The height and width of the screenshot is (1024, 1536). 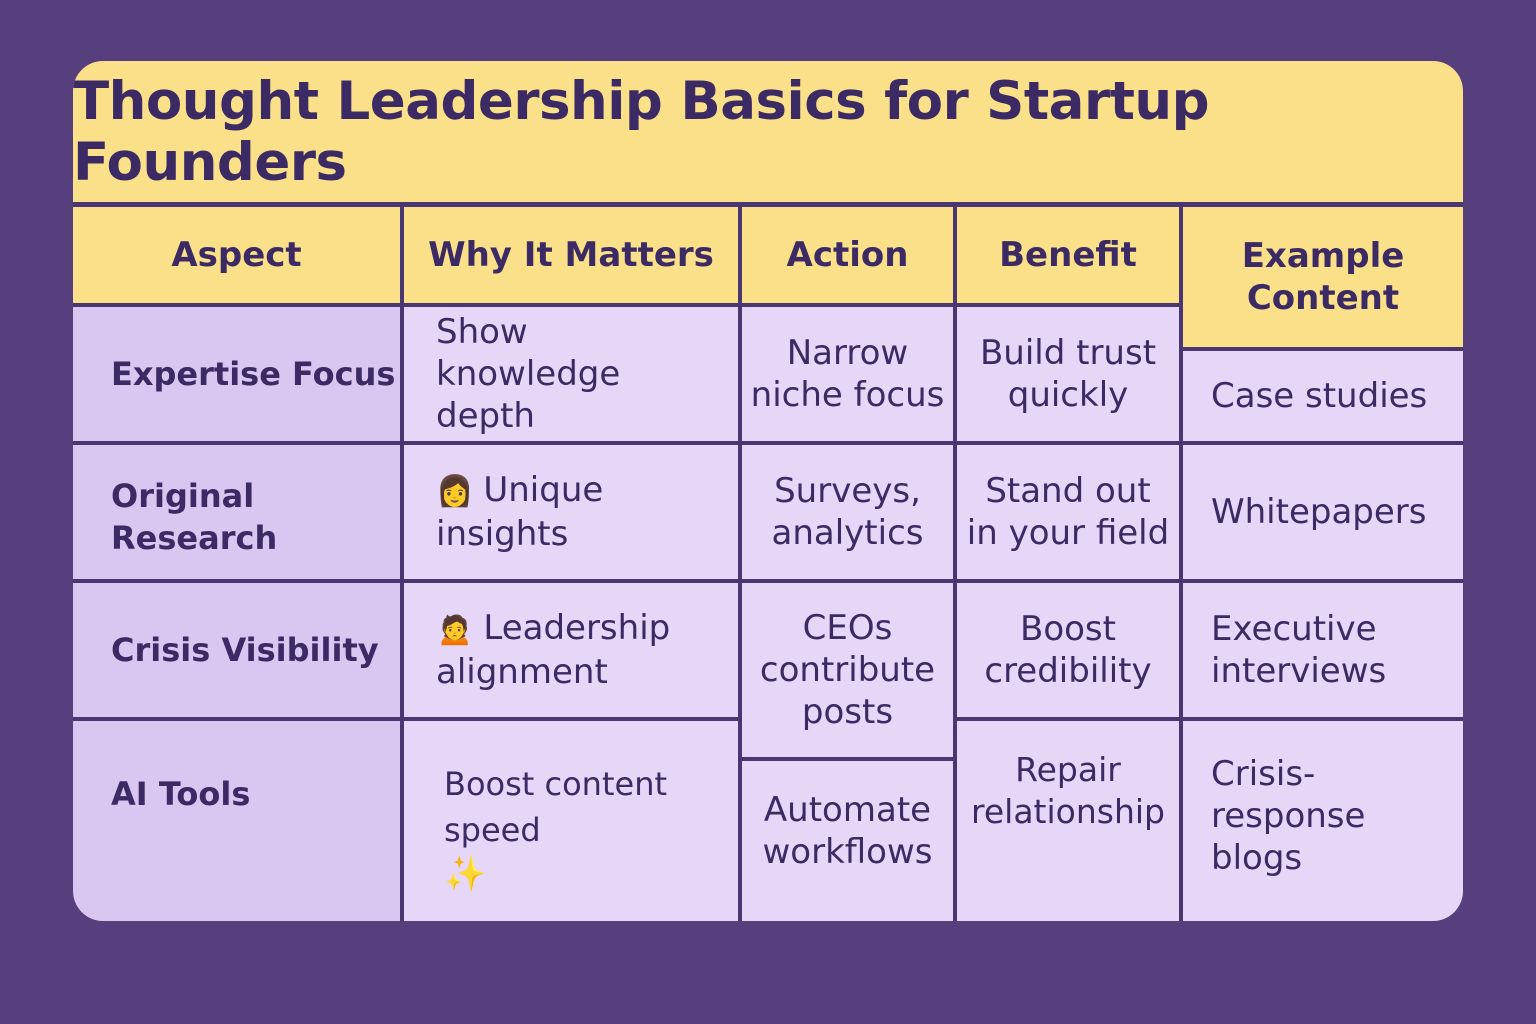 I want to click on sparkles-icon: ✨, so click(x=465, y=874).